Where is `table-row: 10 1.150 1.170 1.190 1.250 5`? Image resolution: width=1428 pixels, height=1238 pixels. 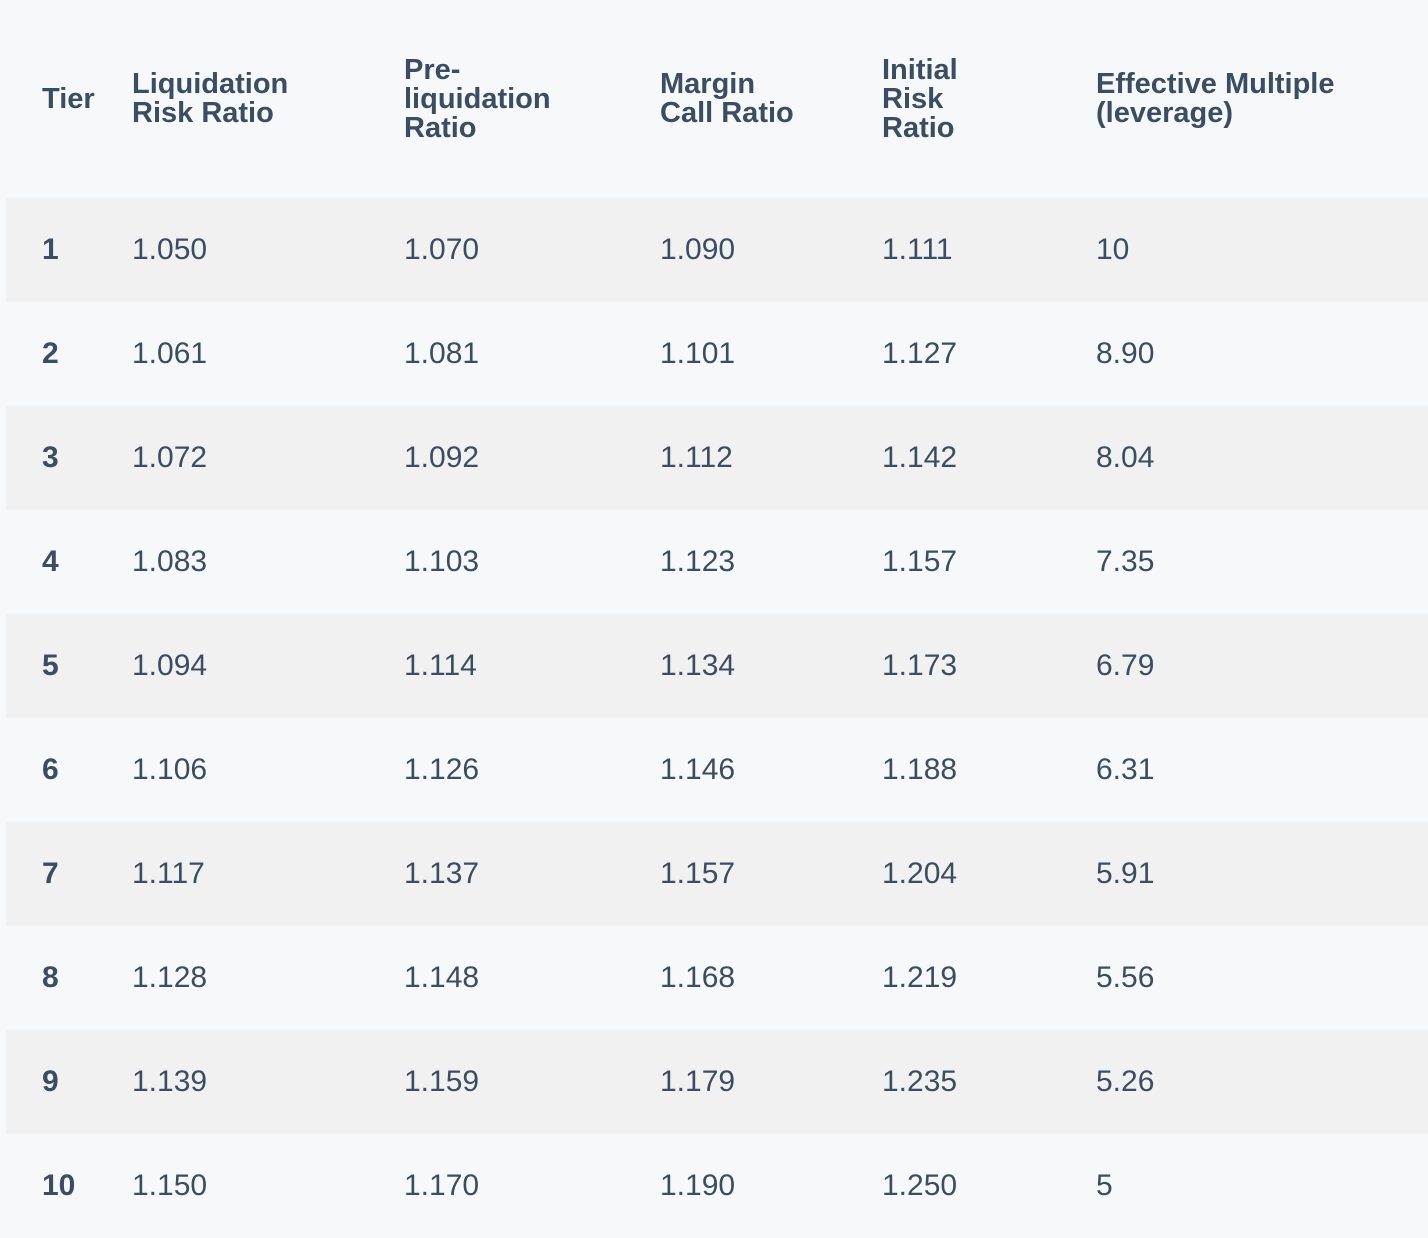 table-row: 10 1.150 1.170 1.190 1.250 5 is located at coordinates (717, 1186).